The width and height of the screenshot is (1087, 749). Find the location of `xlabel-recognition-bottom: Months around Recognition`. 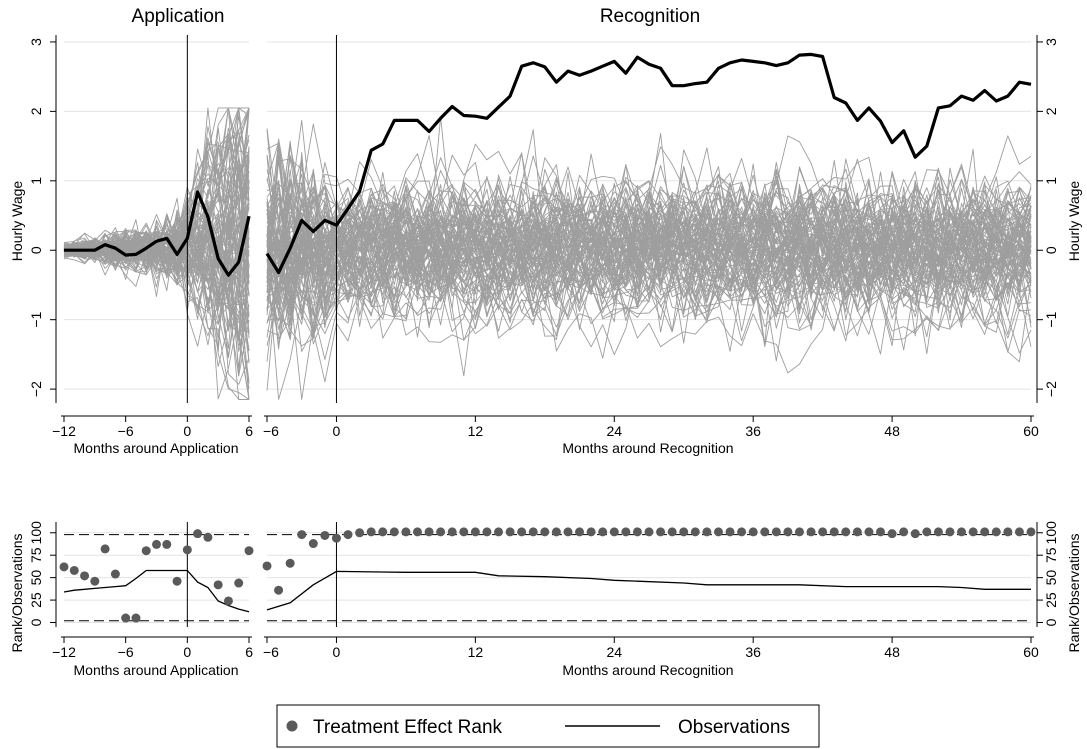

xlabel-recognition-bottom: Months around Recognition is located at coordinates (647, 670).